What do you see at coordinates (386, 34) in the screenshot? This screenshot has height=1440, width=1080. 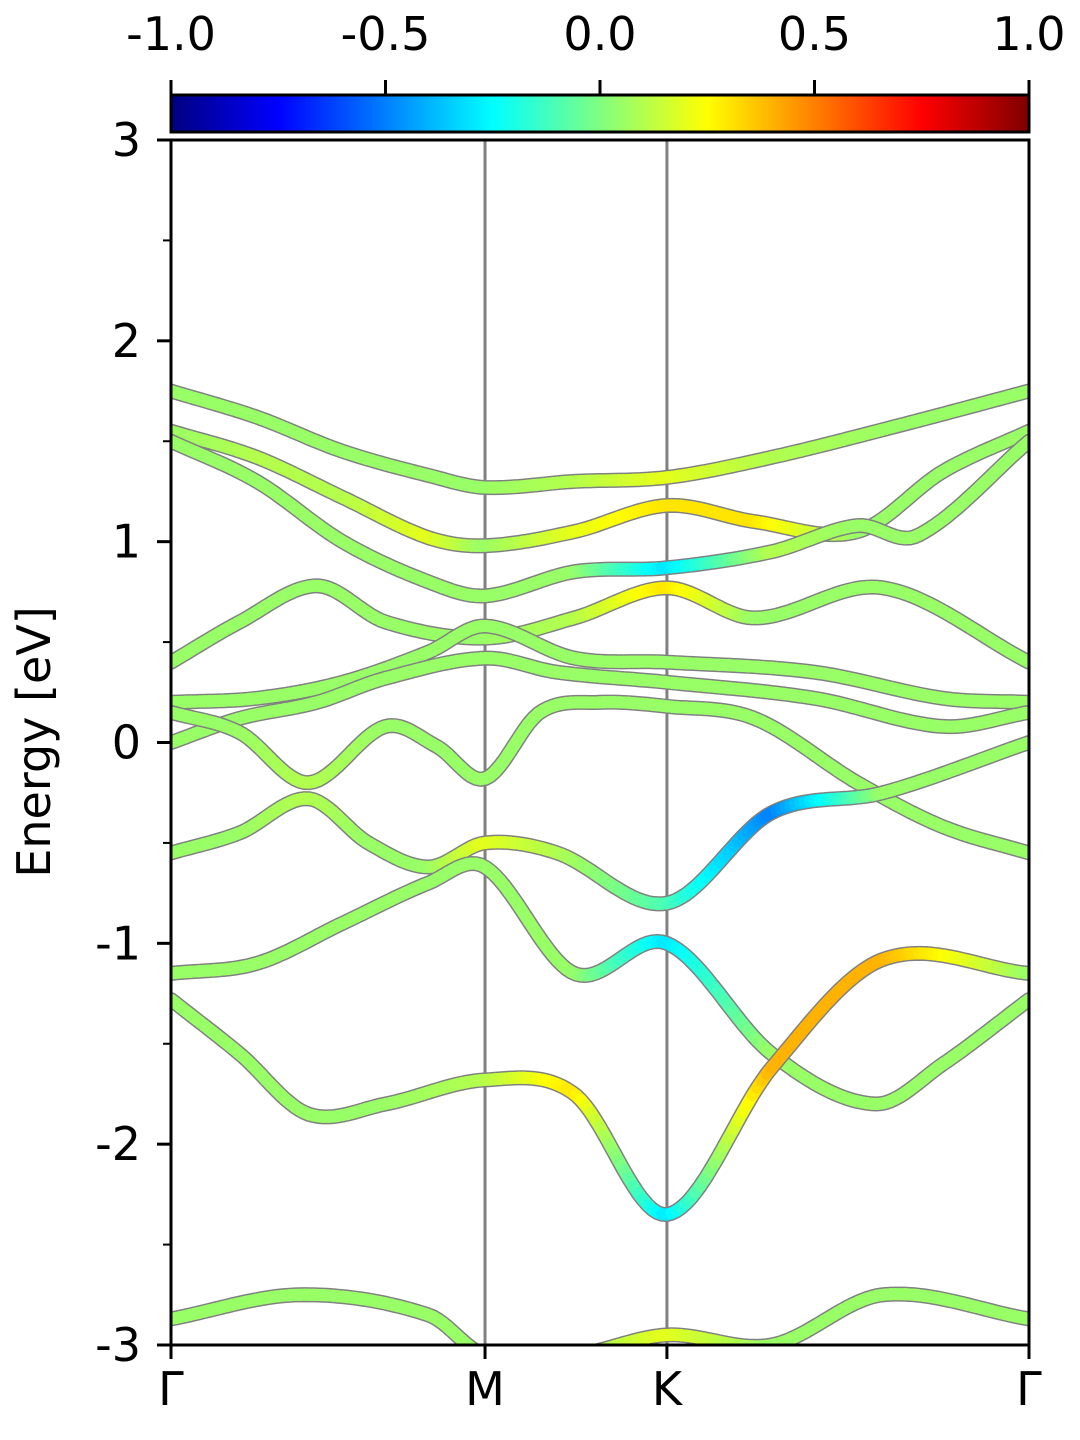 I see `colorbar-tick-label: -0.5` at bounding box center [386, 34].